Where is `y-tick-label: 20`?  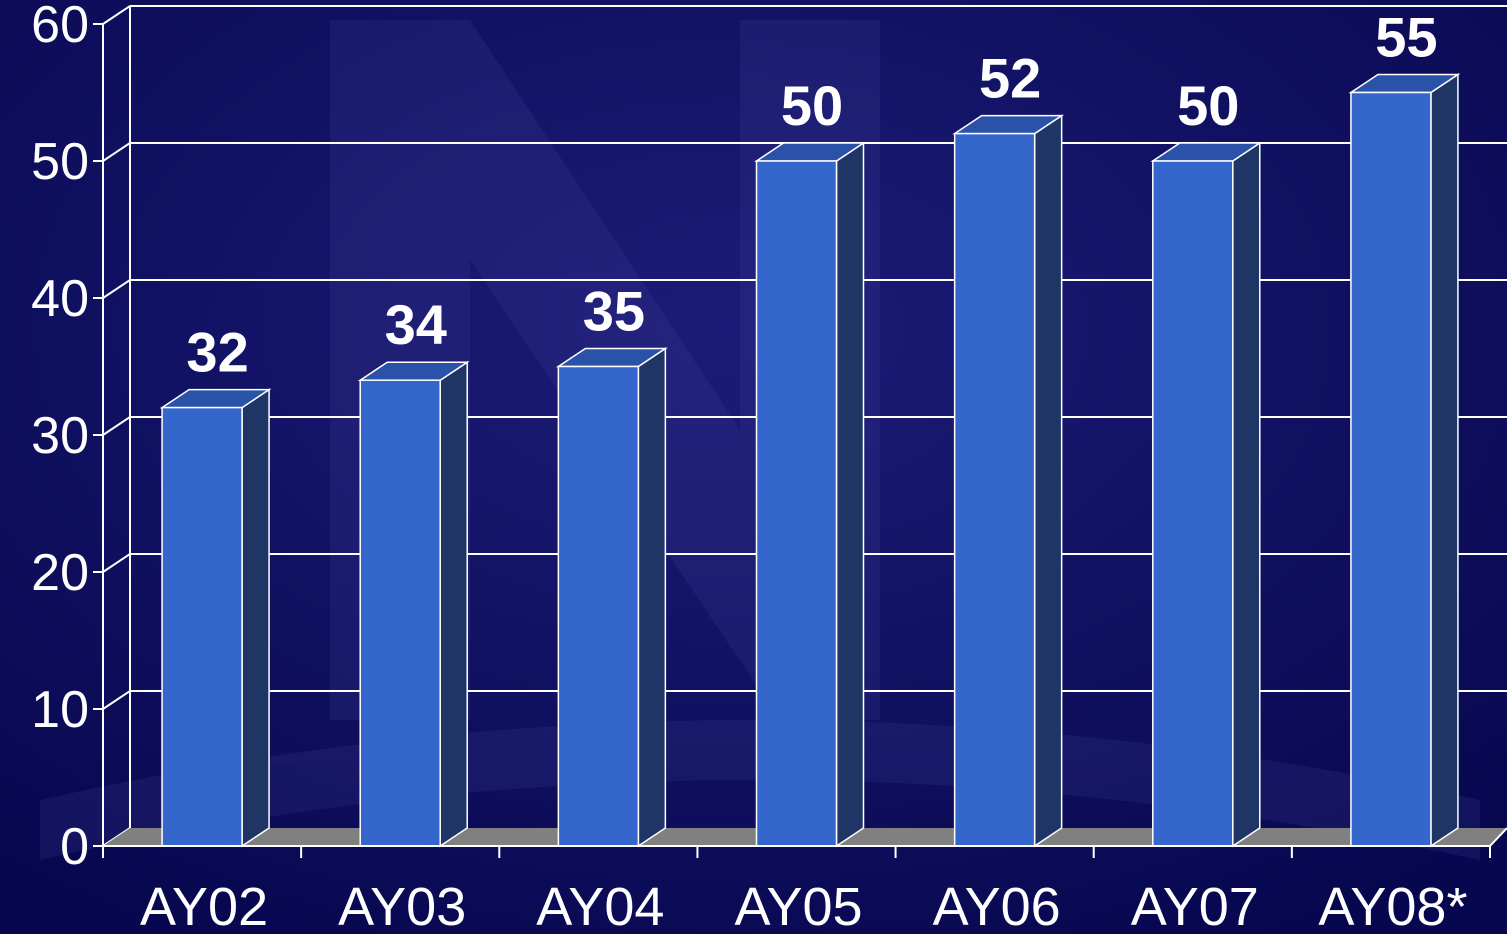 y-tick-label: 20 is located at coordinates (60, 573).